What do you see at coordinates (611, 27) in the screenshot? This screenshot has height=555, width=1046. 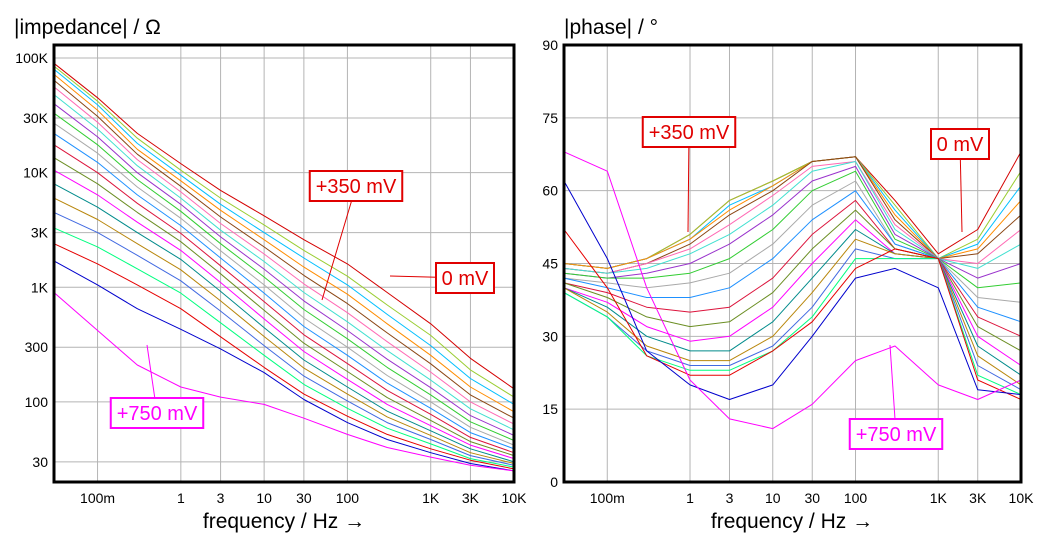 I see `phase-chart-title: |phase| / °` at bounding box center [611, 27].